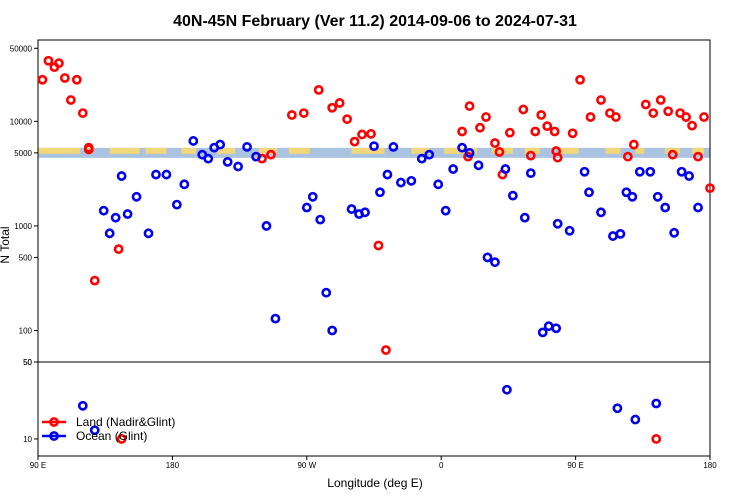 Image resolution: width=750 pixels, height=500 pixels. I want to click on y-tick-label: 1000, so click(23, 226).